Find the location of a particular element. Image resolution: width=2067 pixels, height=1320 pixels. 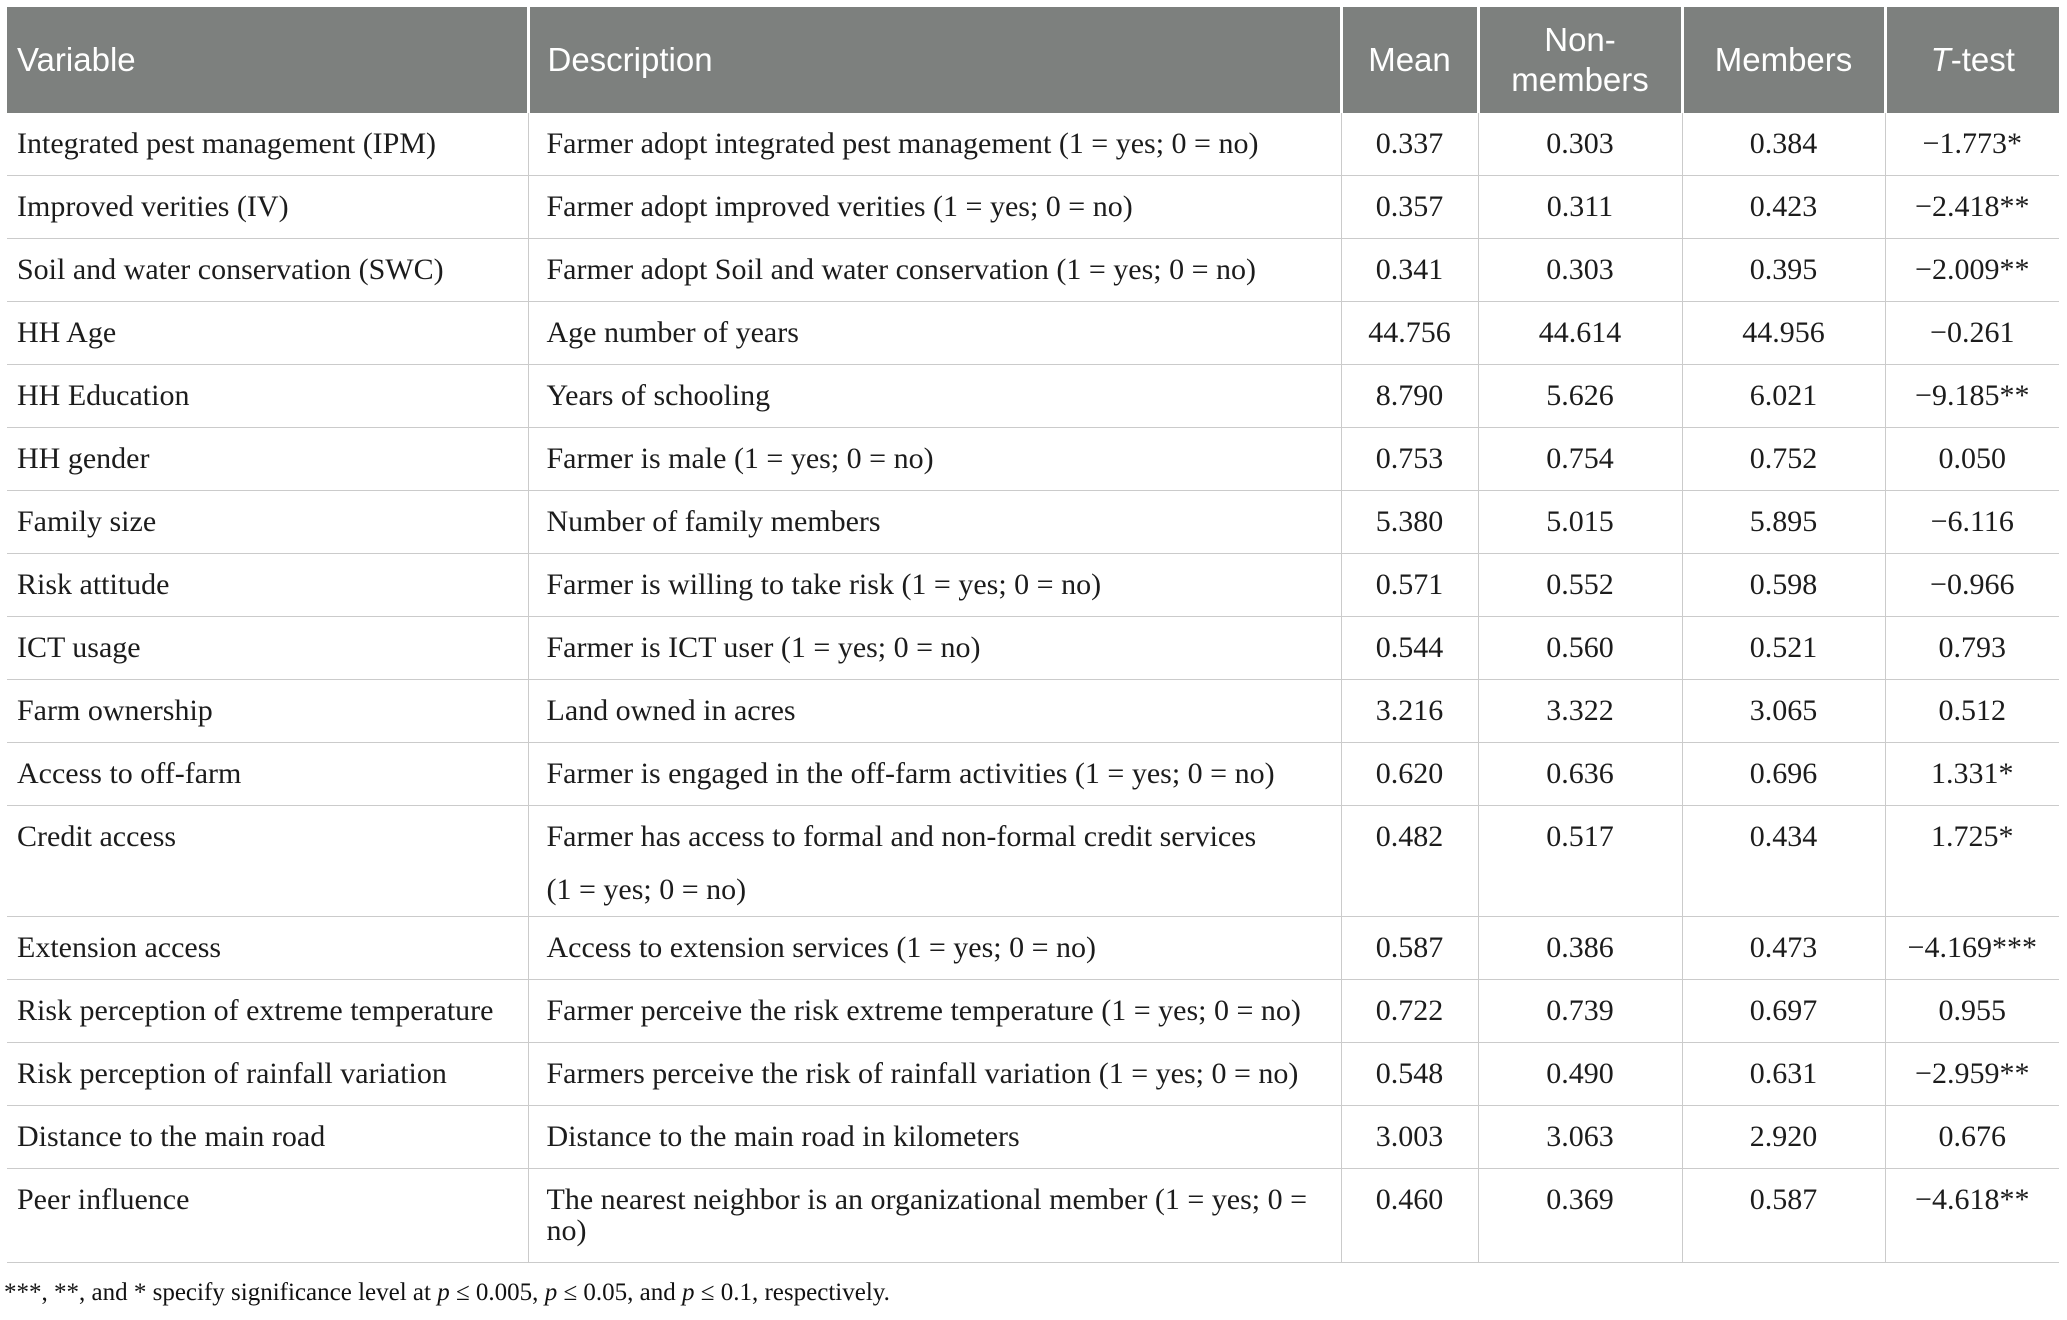

cell-t-test: 0.512 is located at coordinates (1971, 711).